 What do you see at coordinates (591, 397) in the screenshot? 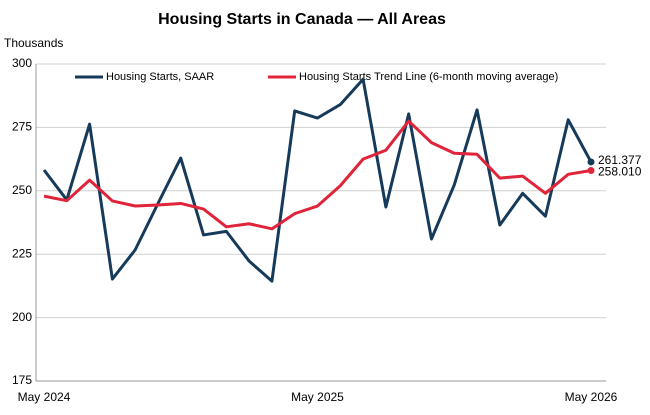
I see `x-tick-label: May 2026` at bounding box center [591, 397].